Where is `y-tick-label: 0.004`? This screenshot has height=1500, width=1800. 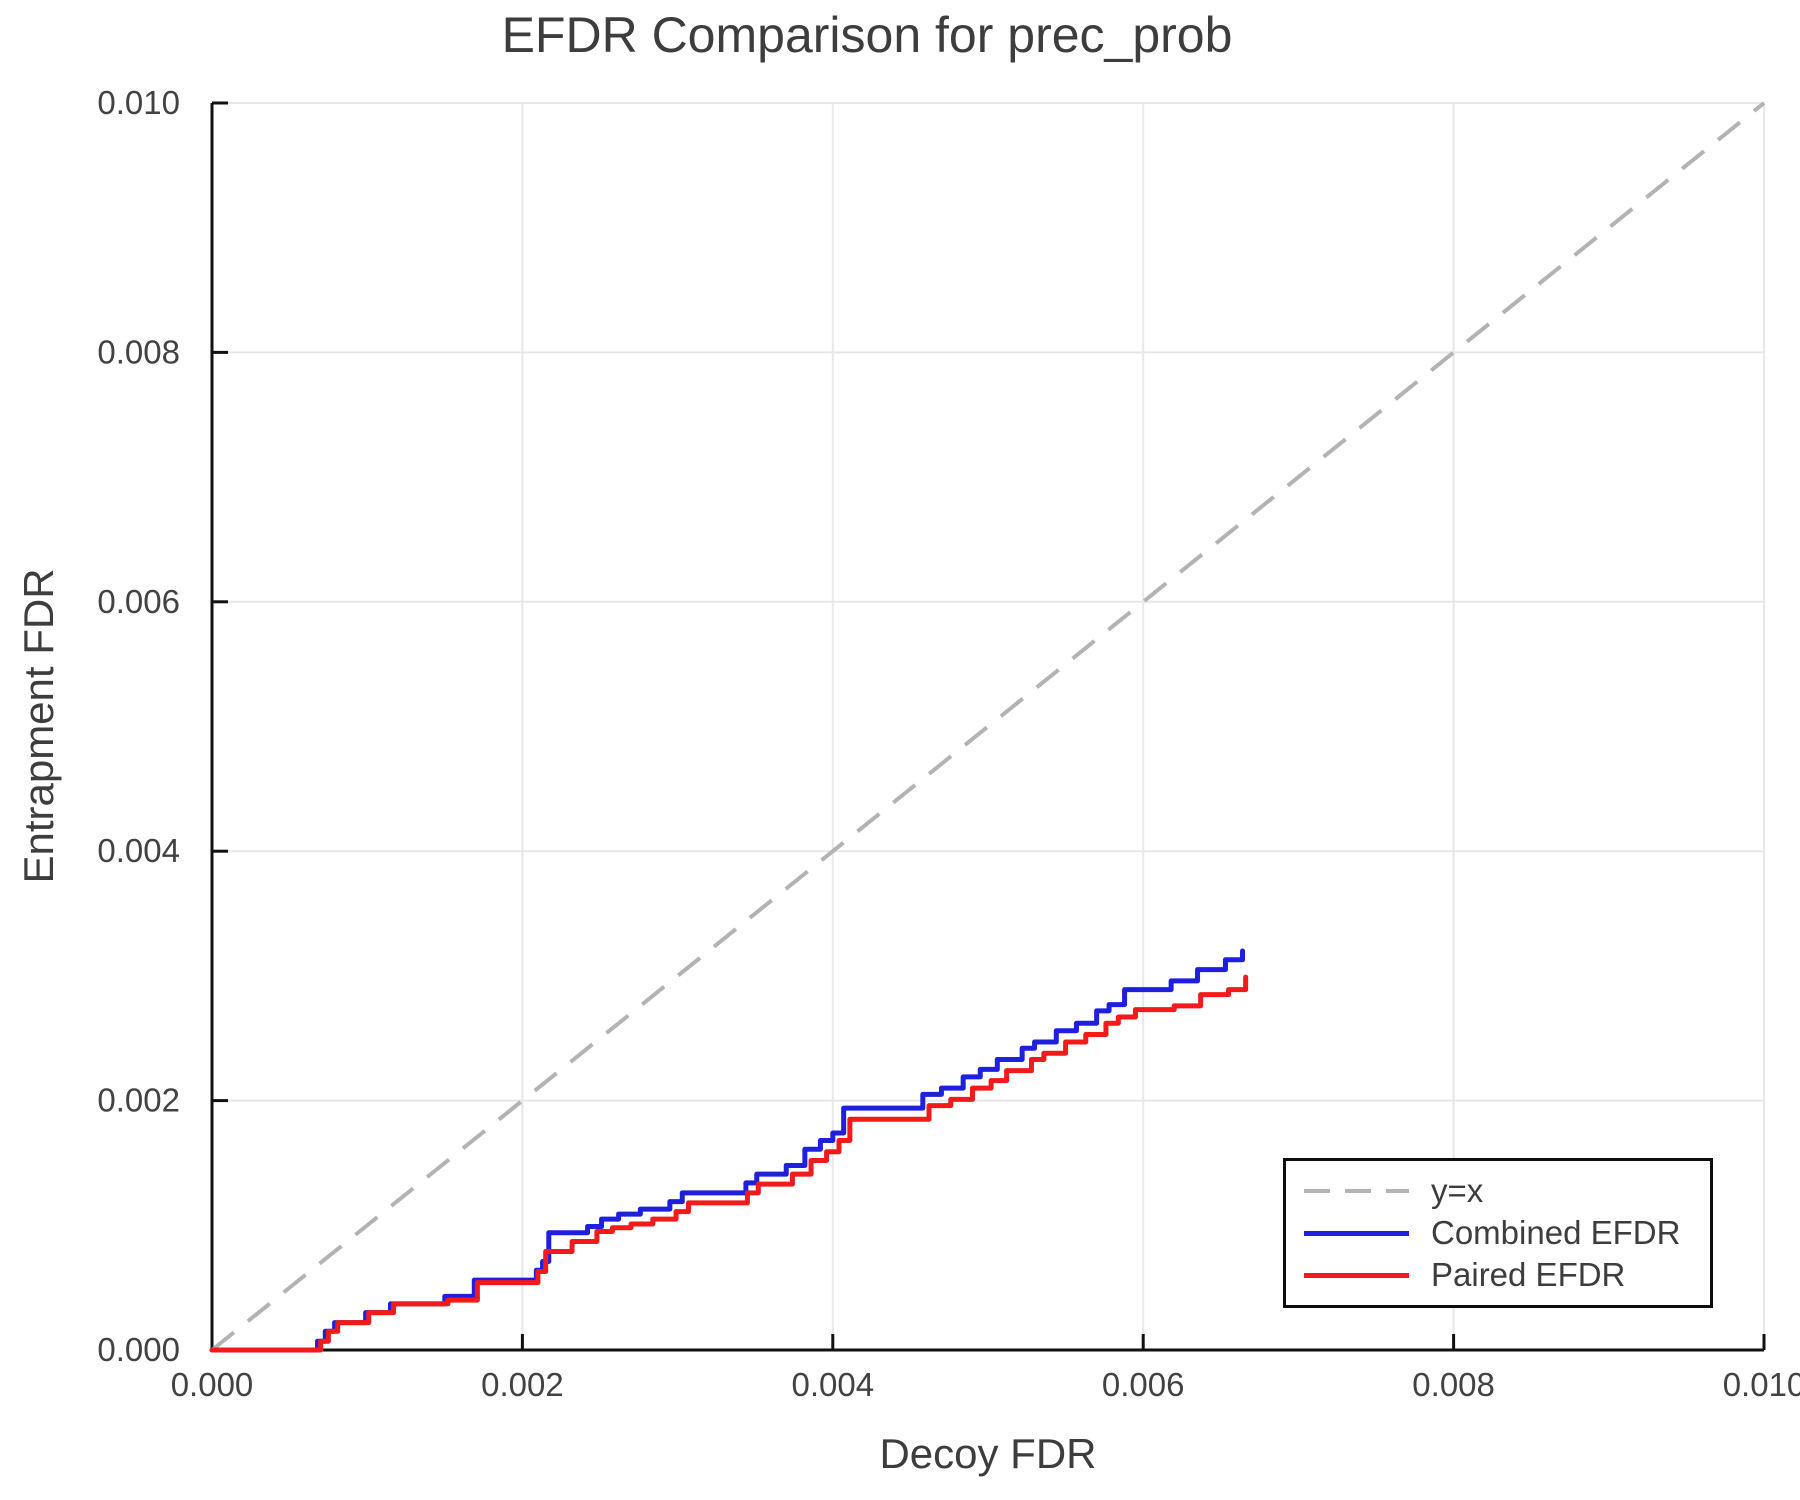
y-tick-label: 0.004 is located at coordinates (138, 850).